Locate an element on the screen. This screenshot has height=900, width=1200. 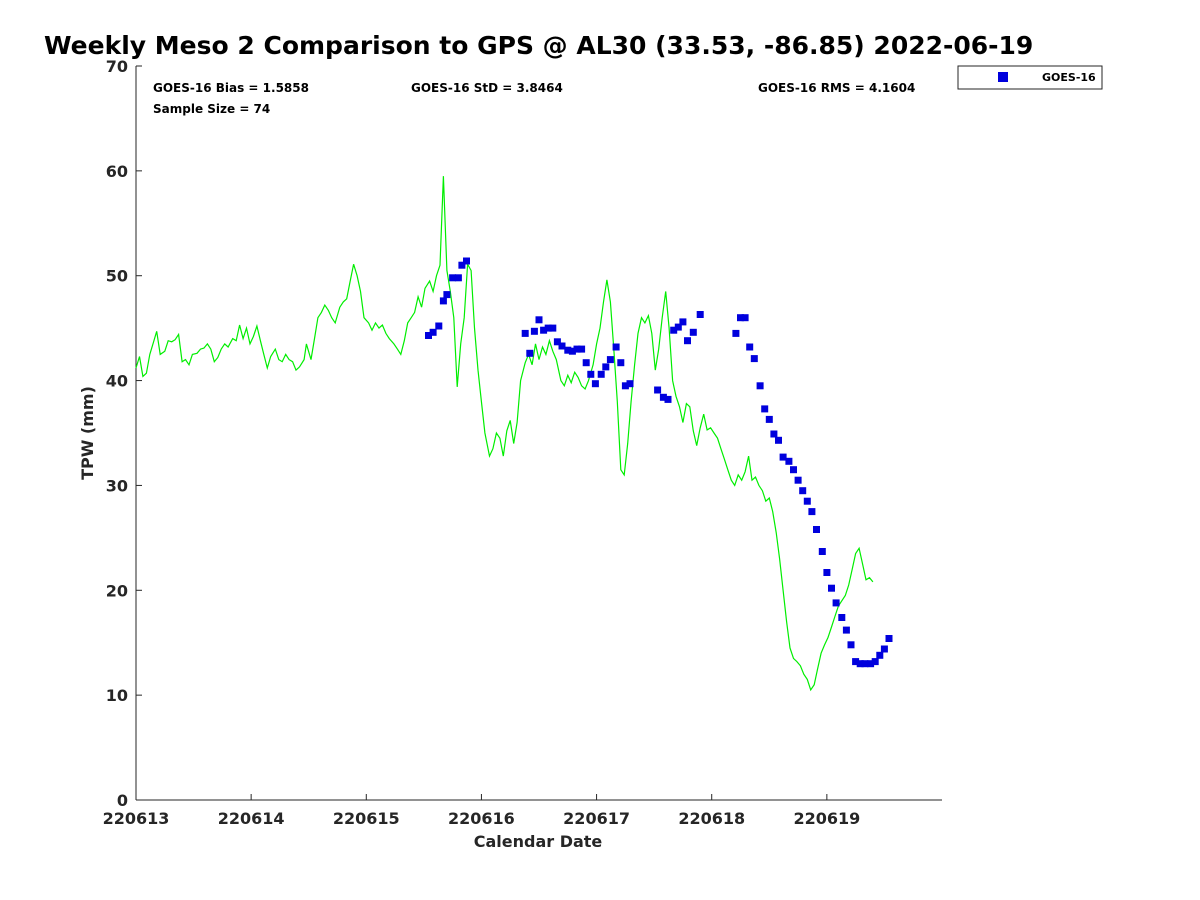
std-stat: GOES-16 StD = 3.8464 is located at coordinates (487, 88).